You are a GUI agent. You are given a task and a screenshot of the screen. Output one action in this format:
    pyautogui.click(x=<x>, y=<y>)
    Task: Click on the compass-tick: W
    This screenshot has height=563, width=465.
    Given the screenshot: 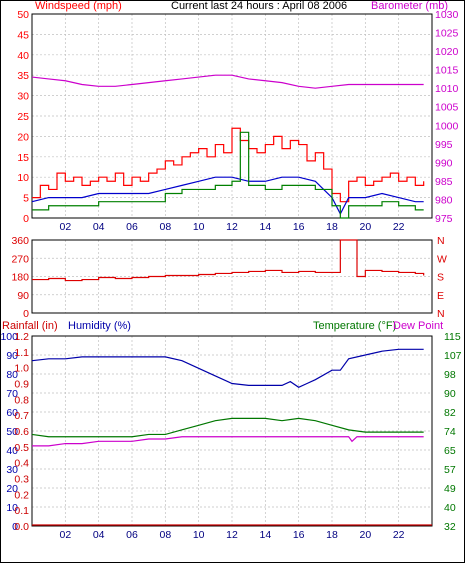 What is the action you would take?
    pyautogui.click(x=442, y=259)
    